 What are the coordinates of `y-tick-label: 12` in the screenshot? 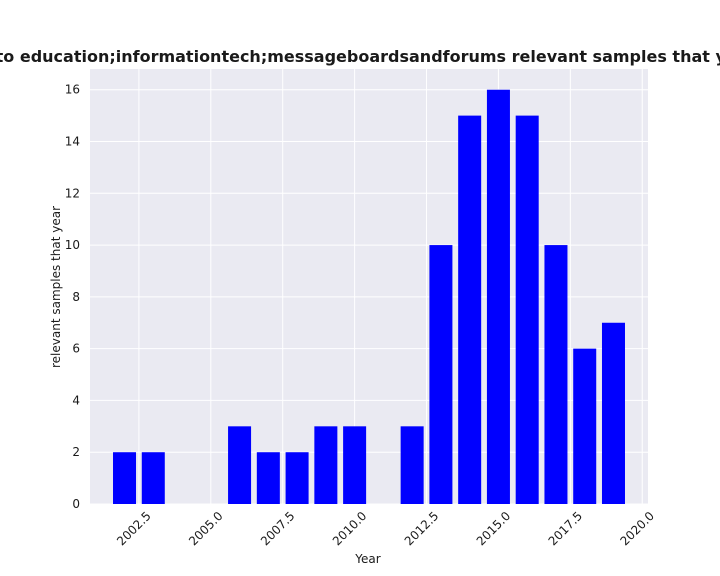 It's located at (72, 193).